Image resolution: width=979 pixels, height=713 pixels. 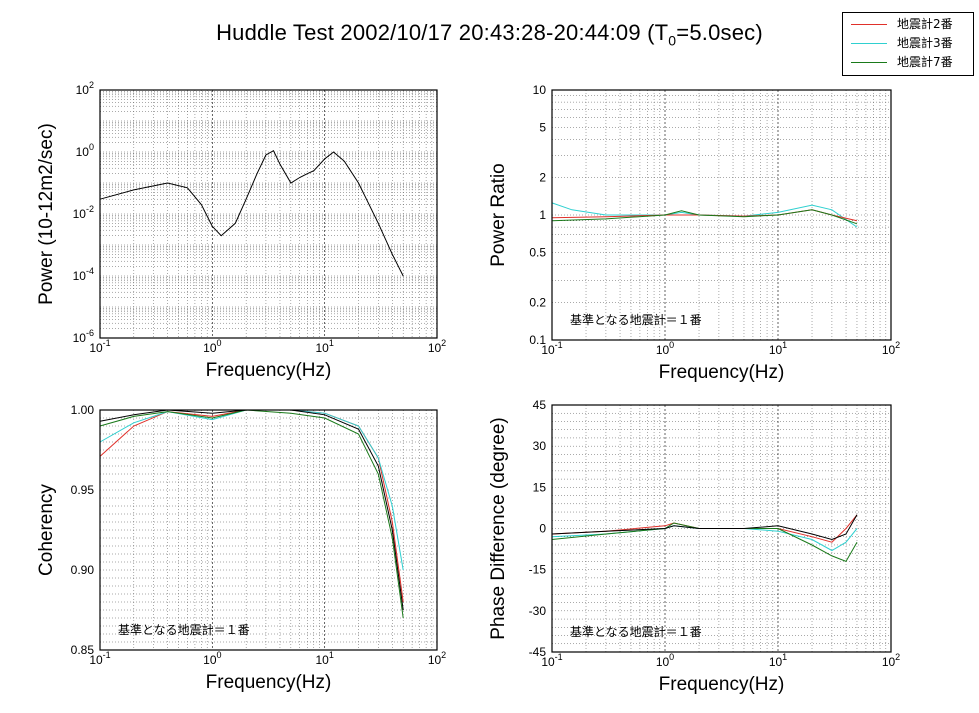 What do you see at coordinates (83, 212) in the screenshot?
I see `y-tick-label: 10⁻²` at bounding box center [83, 212].